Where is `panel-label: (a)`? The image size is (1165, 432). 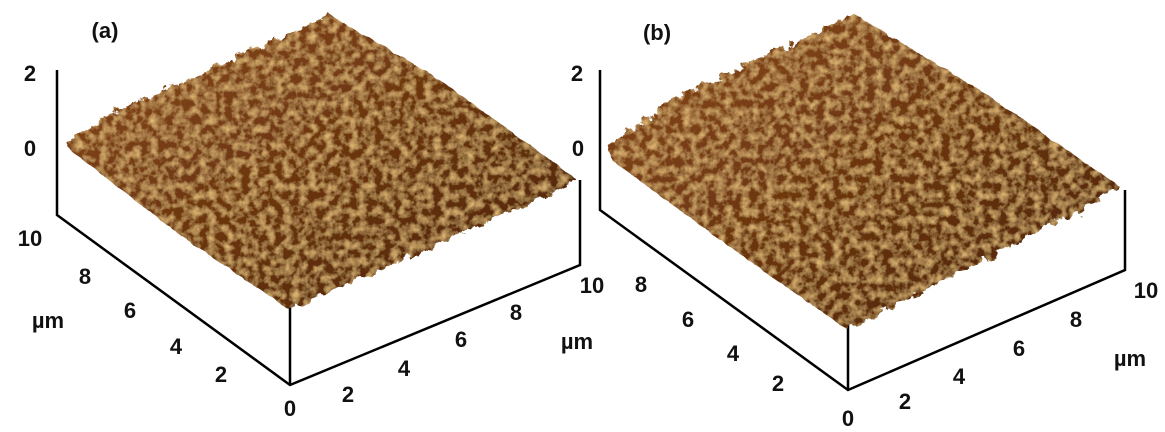 panel-label: (a) is located at coordinates (105, 30).